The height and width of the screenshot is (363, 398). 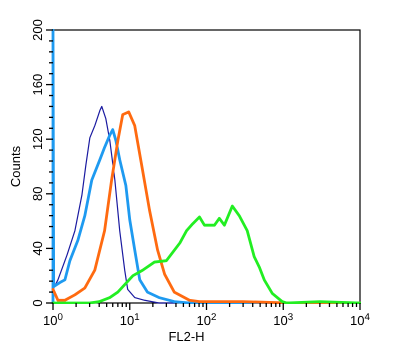 I want to click on y-tick-label: 80, so click(x=37, y=194).